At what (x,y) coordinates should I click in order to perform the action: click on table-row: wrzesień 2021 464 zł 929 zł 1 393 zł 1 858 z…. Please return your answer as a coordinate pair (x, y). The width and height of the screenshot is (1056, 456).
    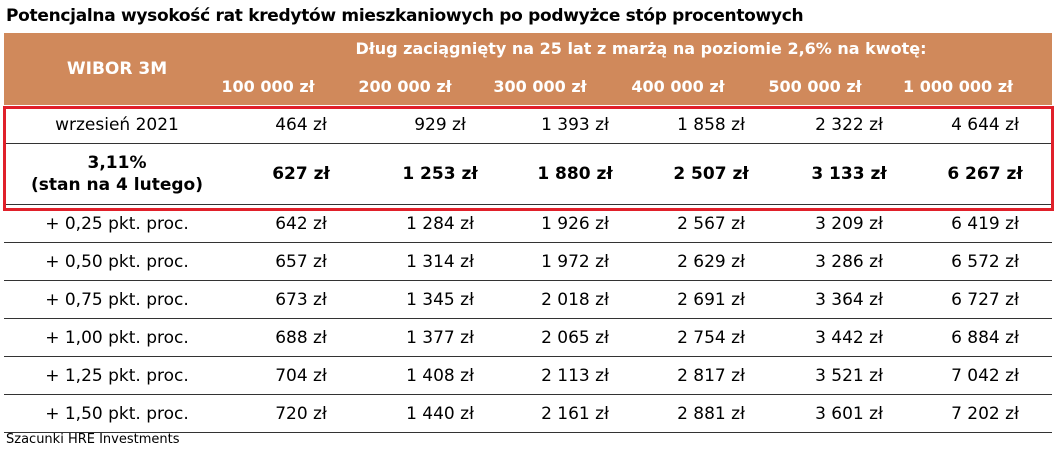
    Looking at the image, I should click on (528, 125).